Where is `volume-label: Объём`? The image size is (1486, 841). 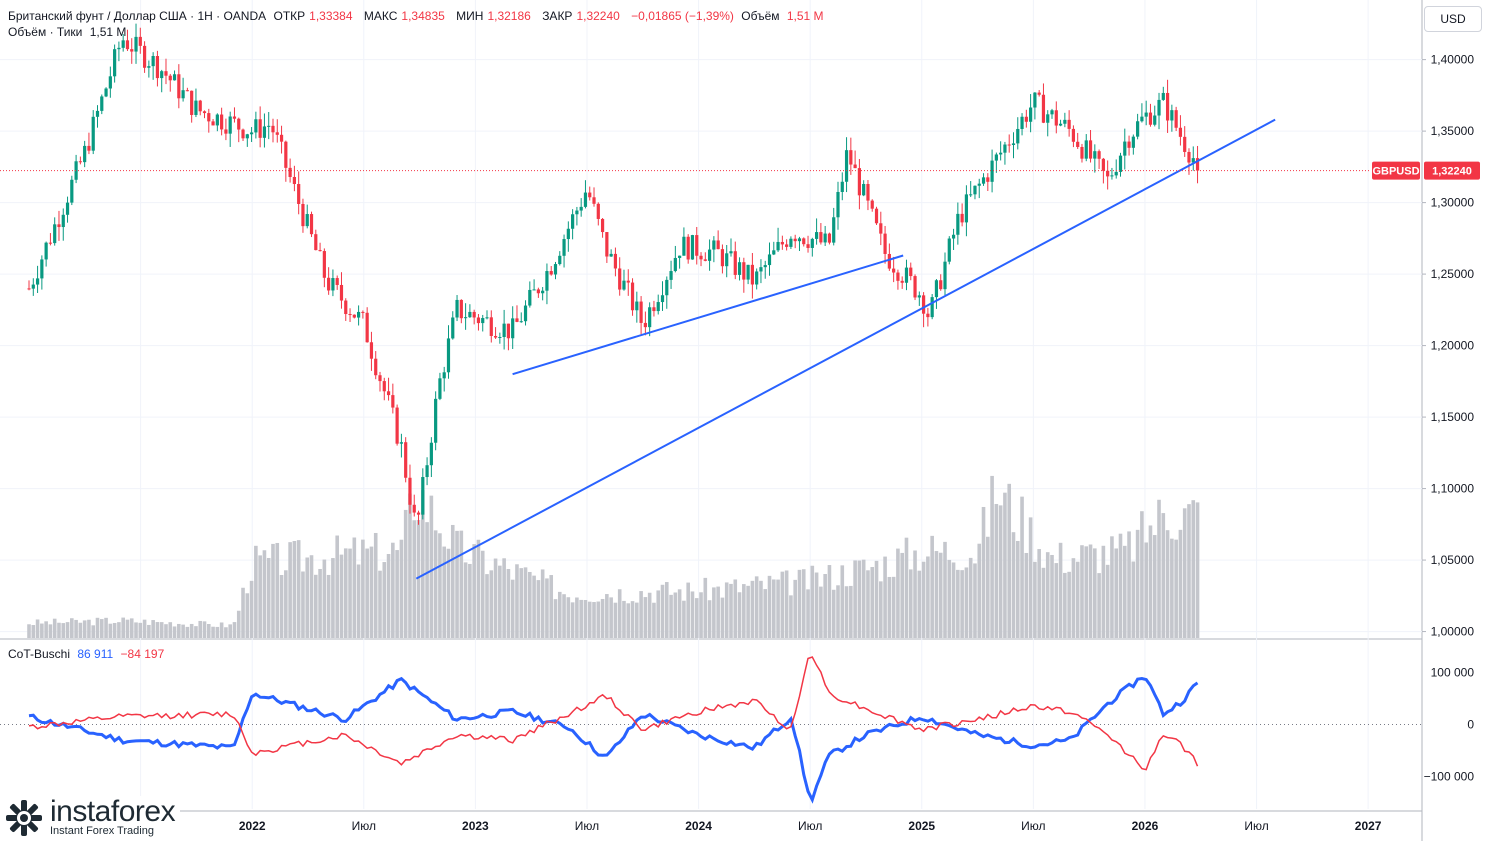 volume-label: Объём is located at coordinates (760, 16).